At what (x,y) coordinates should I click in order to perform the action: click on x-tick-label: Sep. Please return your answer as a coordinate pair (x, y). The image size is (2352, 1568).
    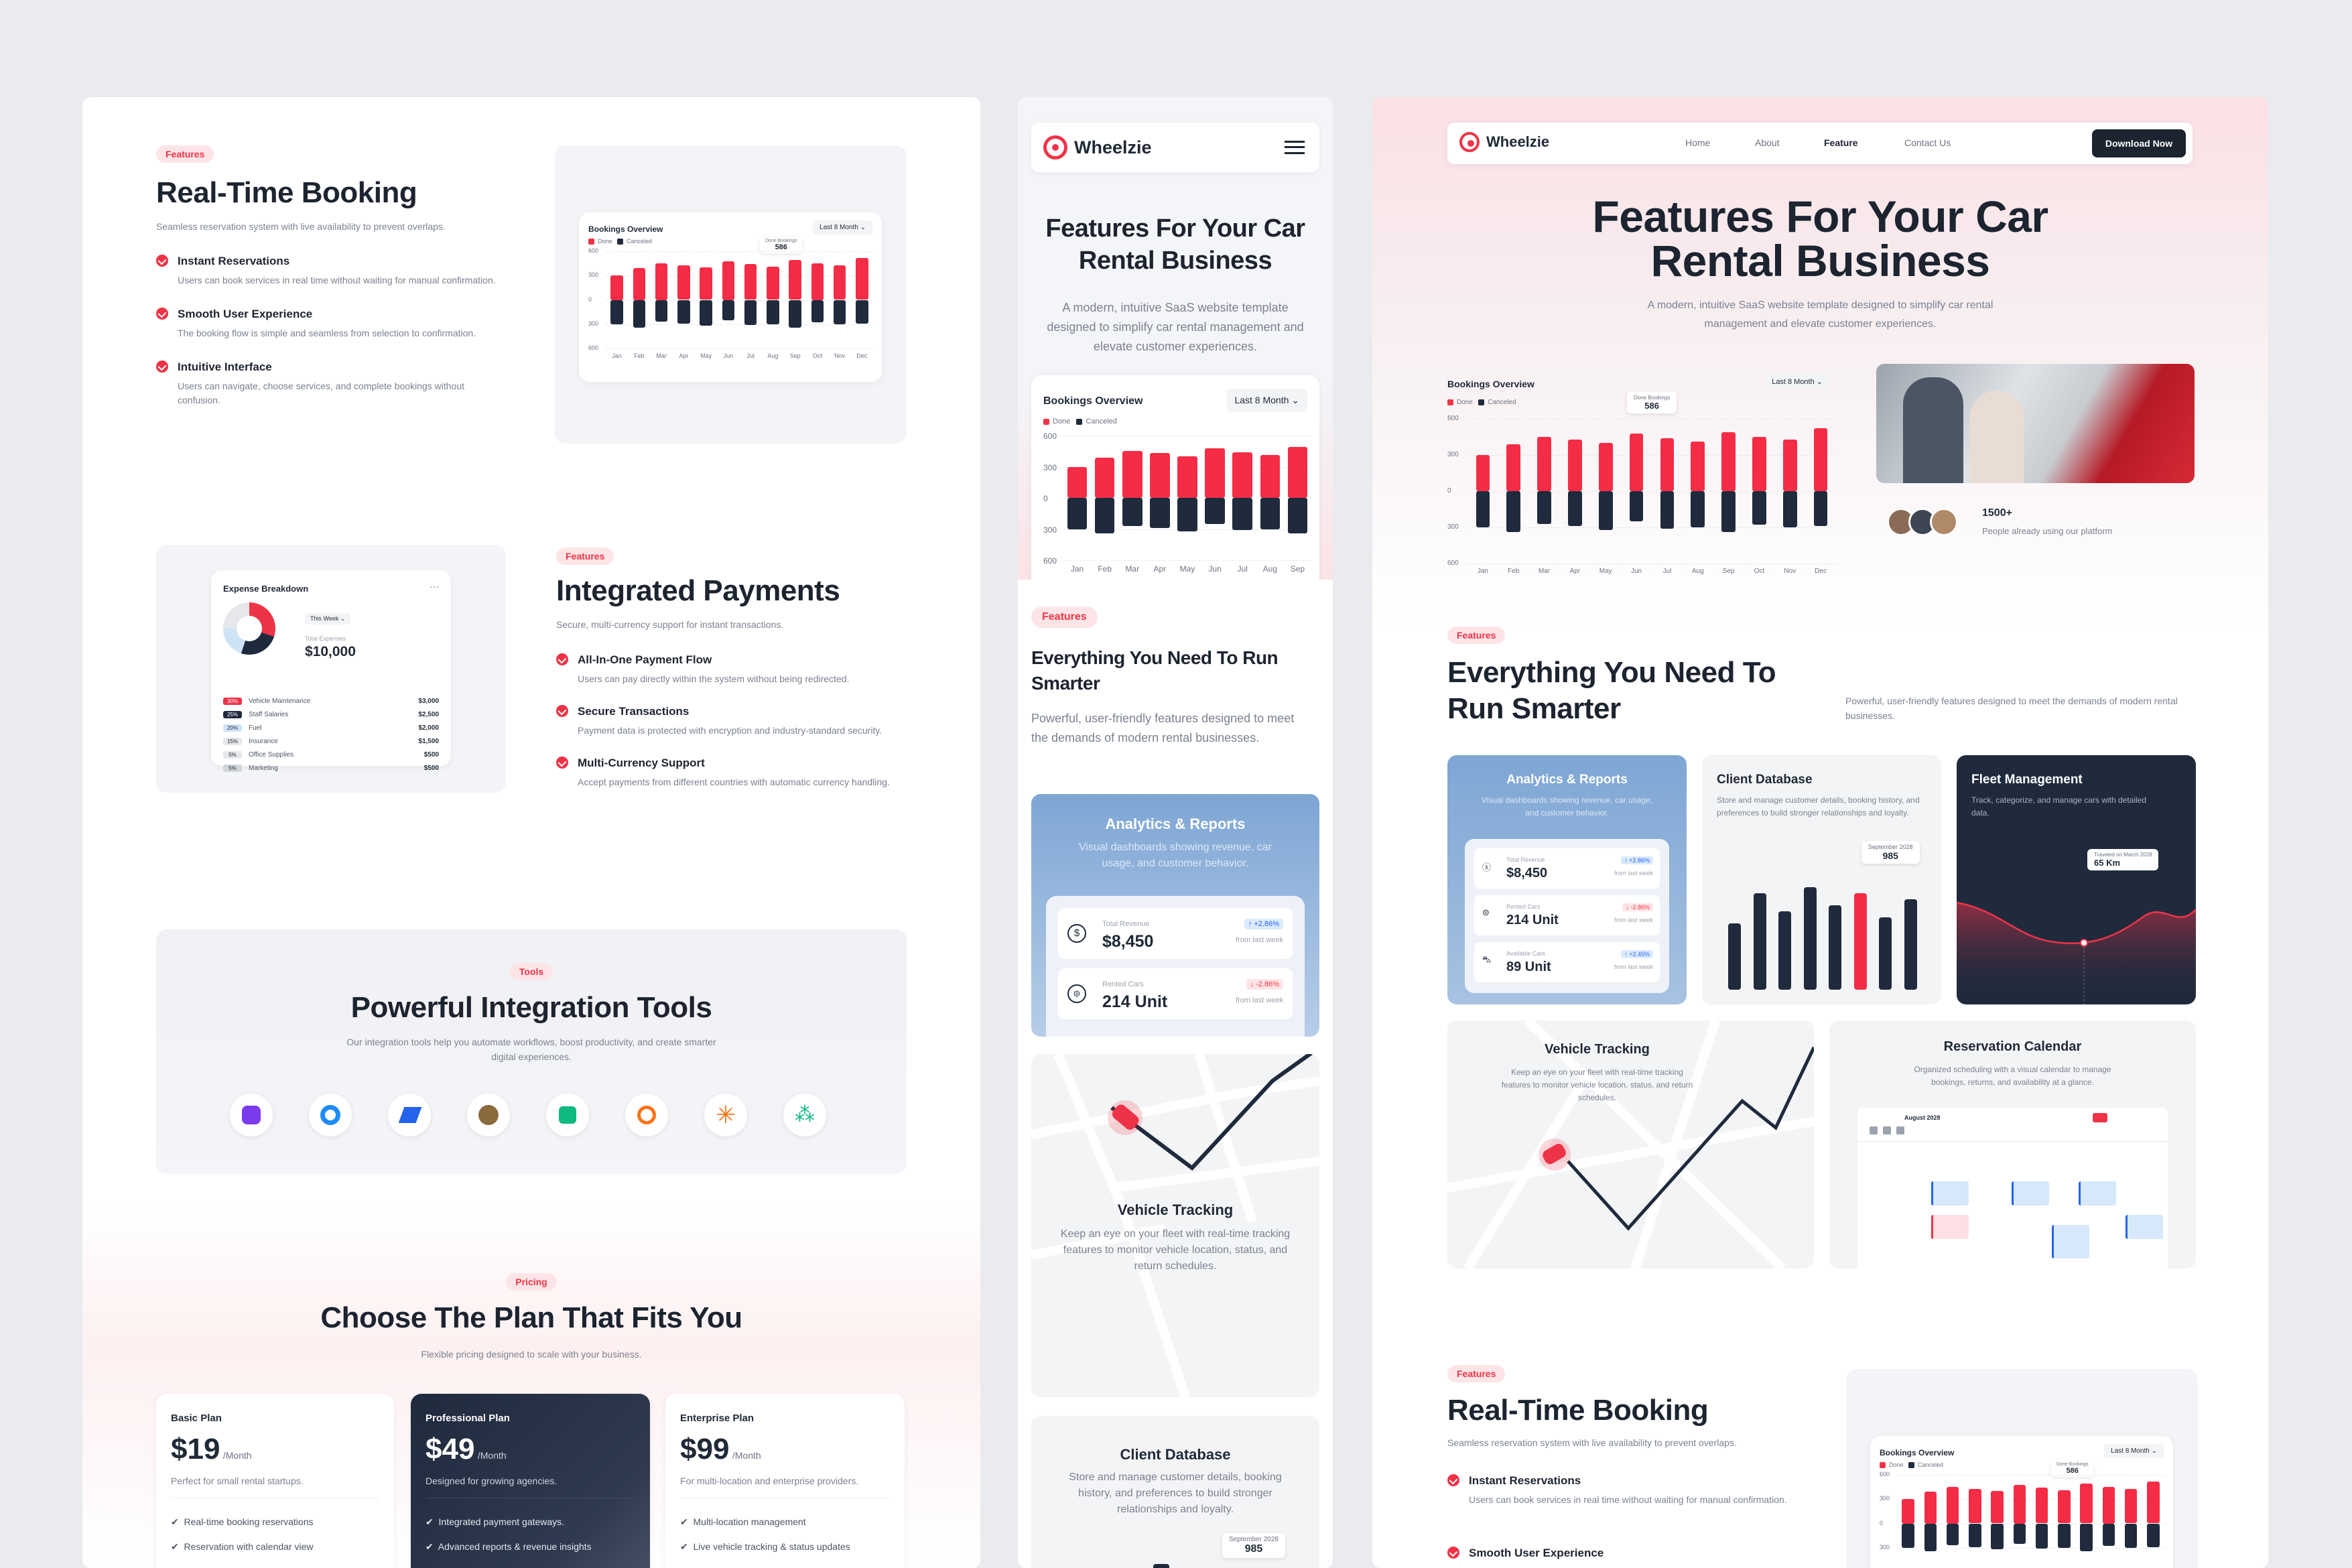
    Looking at the image, I should click on (1728, 571).